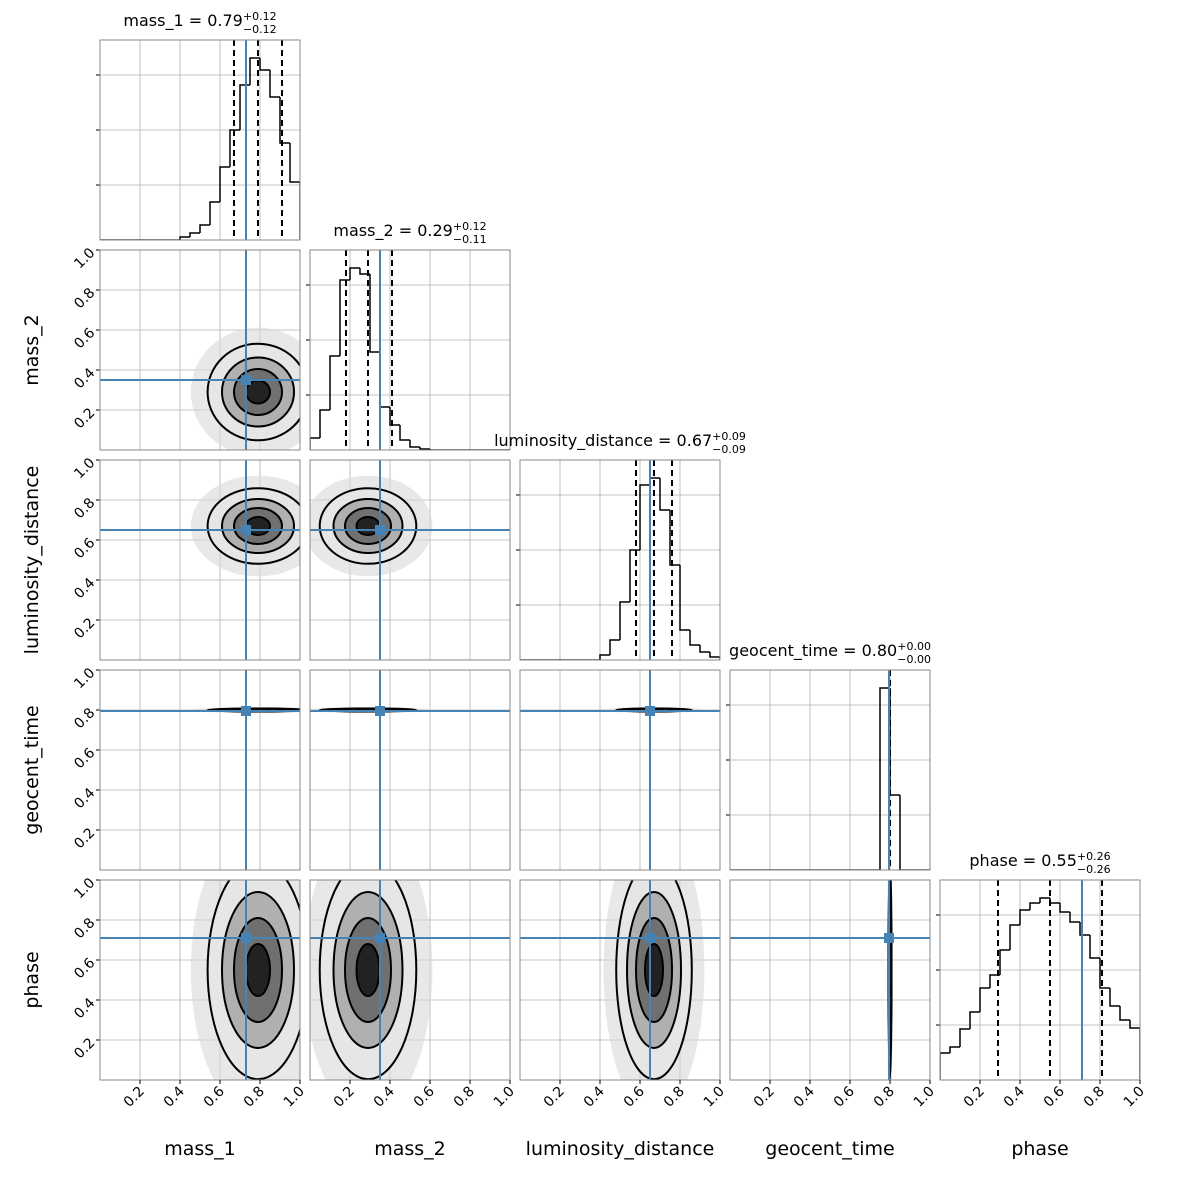  Describe the element at coordinates (880, 650) in the screenshot. I see `median: 0.80` at that location.